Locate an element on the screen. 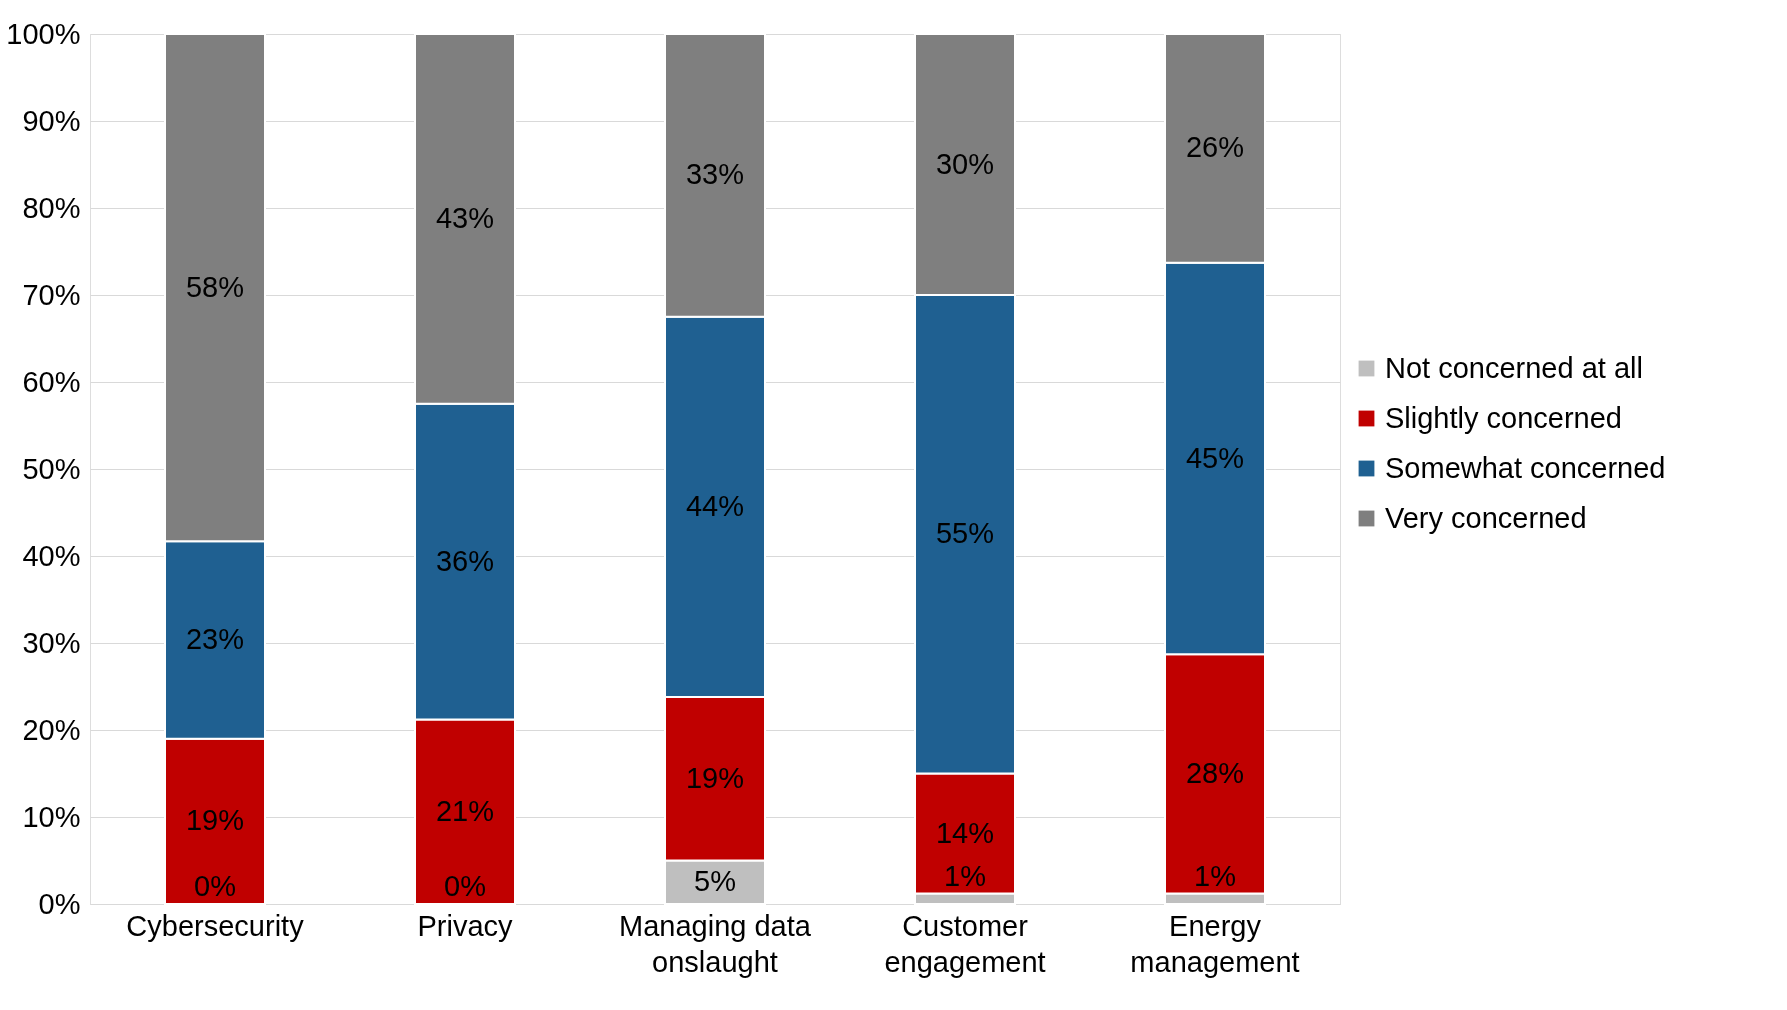 The width and height of the screenshot is (1787, 1010). y-tick-label: 80% is located at coordinates (51, 207).